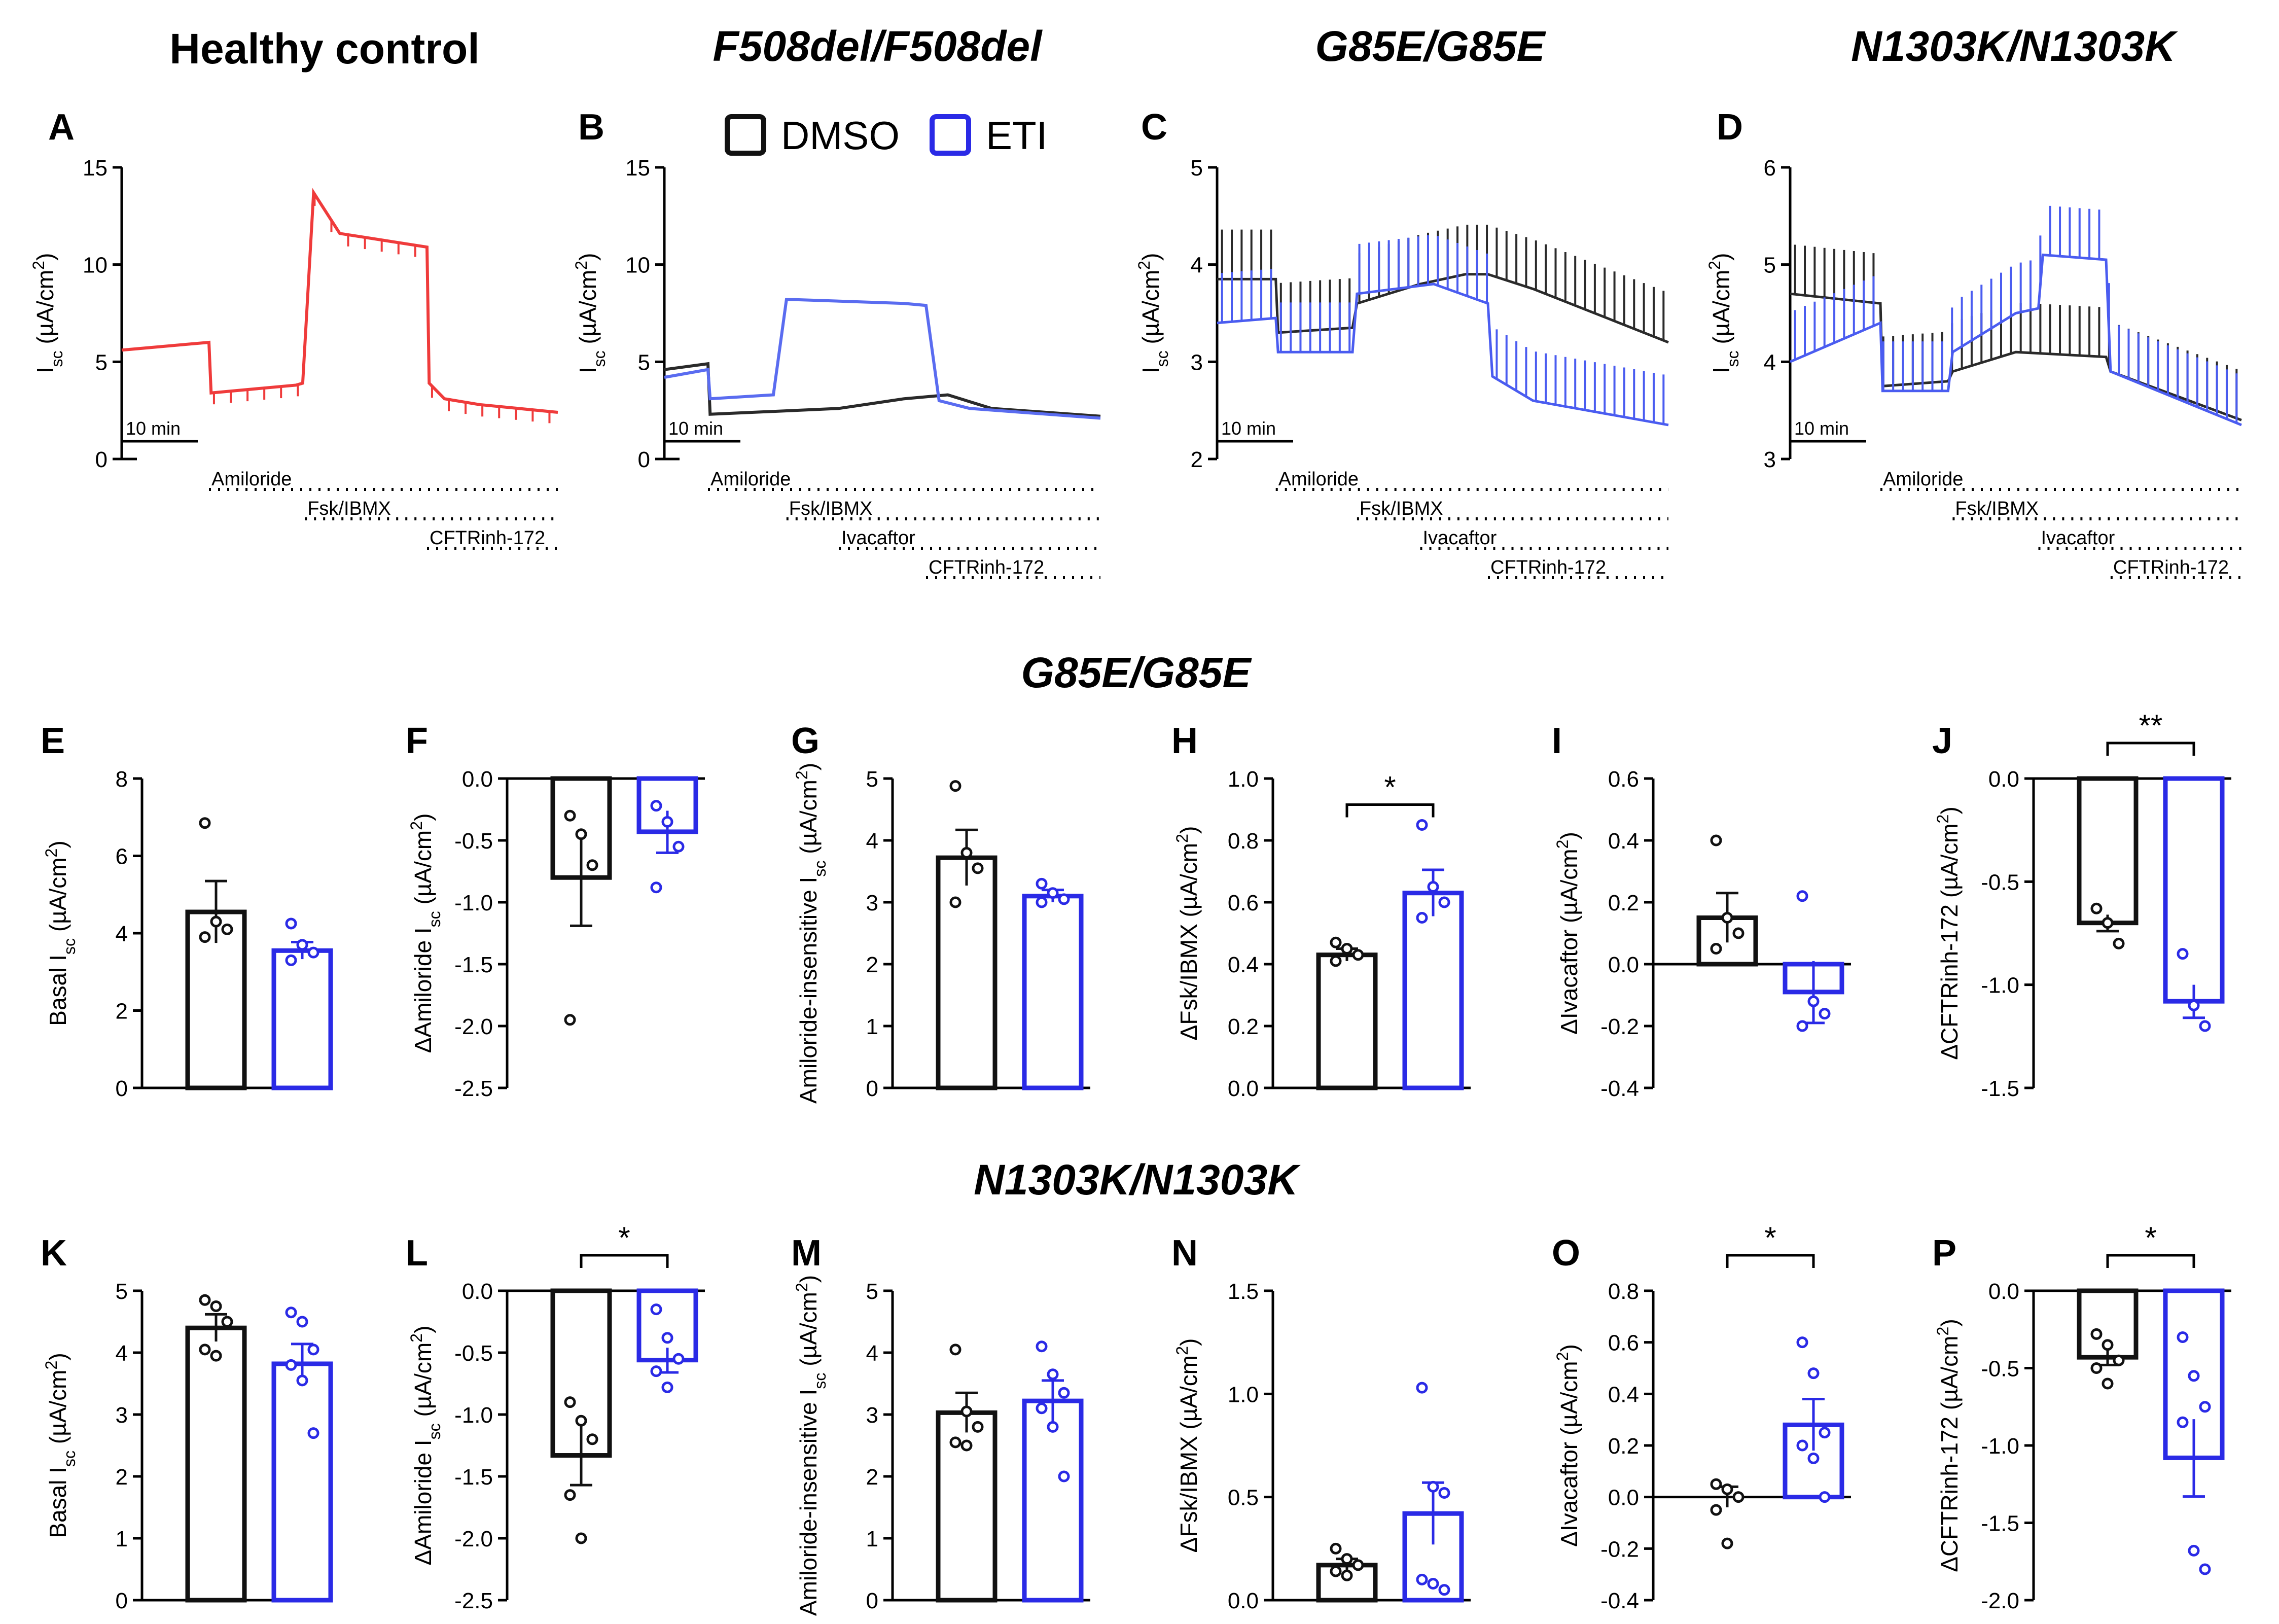  Describe the element at coordinates (750, 480) in the screenshot. I see `treatment-label: Amiloride` at that location.